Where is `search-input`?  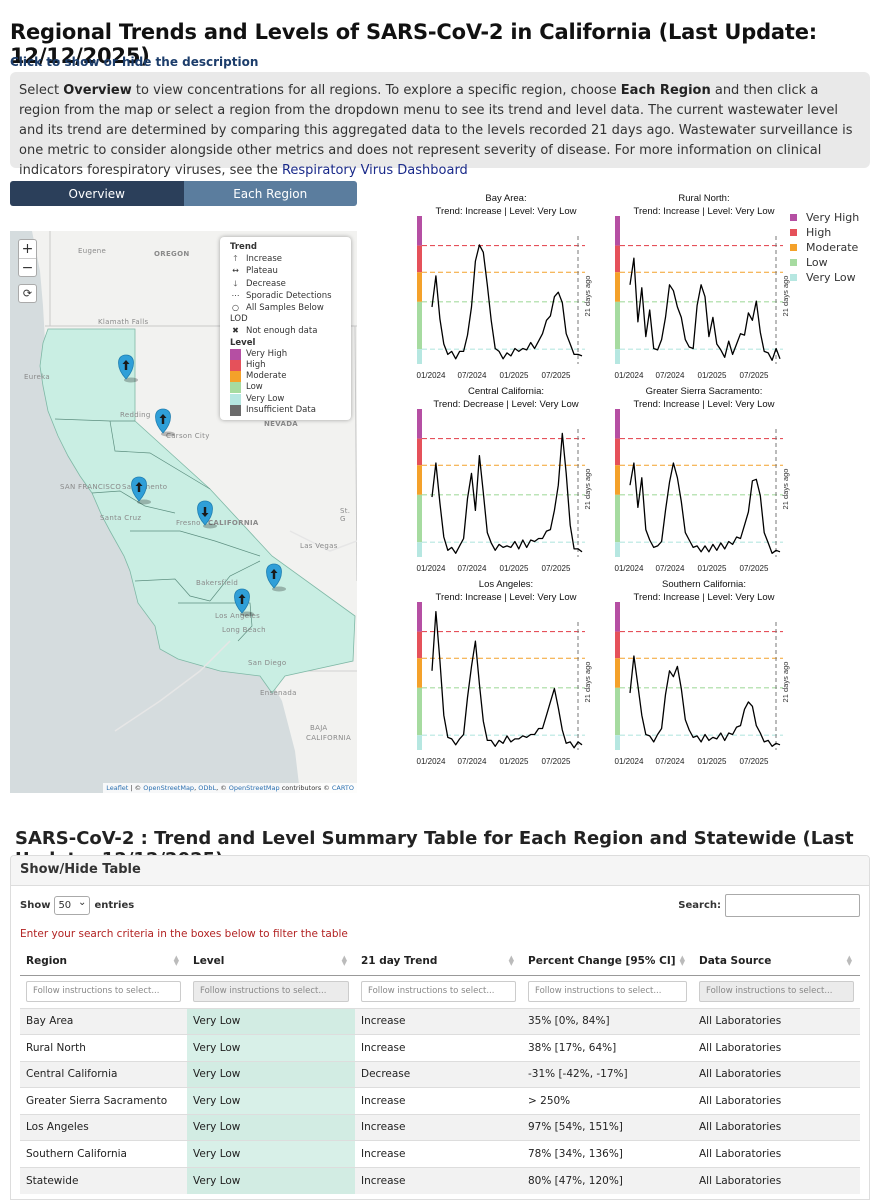
search-input is located at coordinates (792, 905).